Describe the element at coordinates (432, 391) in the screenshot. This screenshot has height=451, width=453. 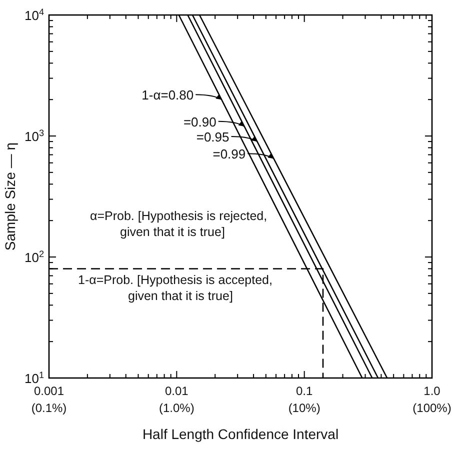
I see `x-tick-label: 1.0` at that location.